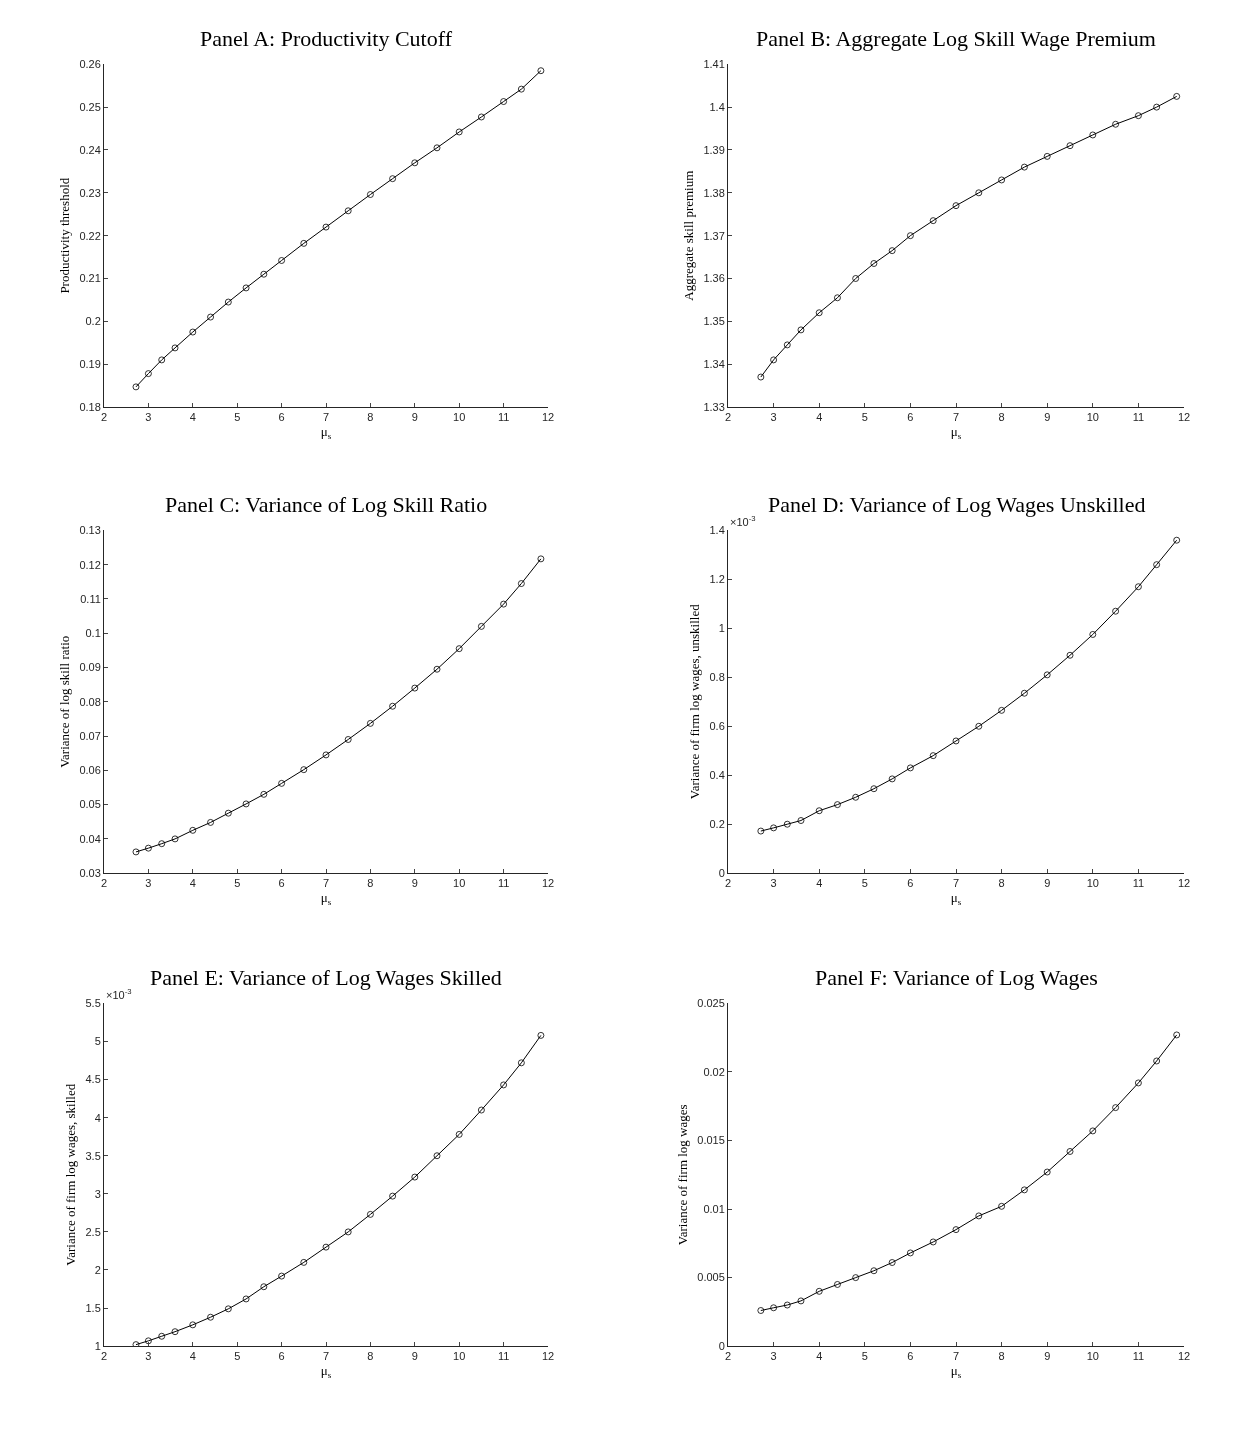  Describe the element at coordinates (90, 106) in the screenshot. I see `y-tick-label: 0.25` at that location.